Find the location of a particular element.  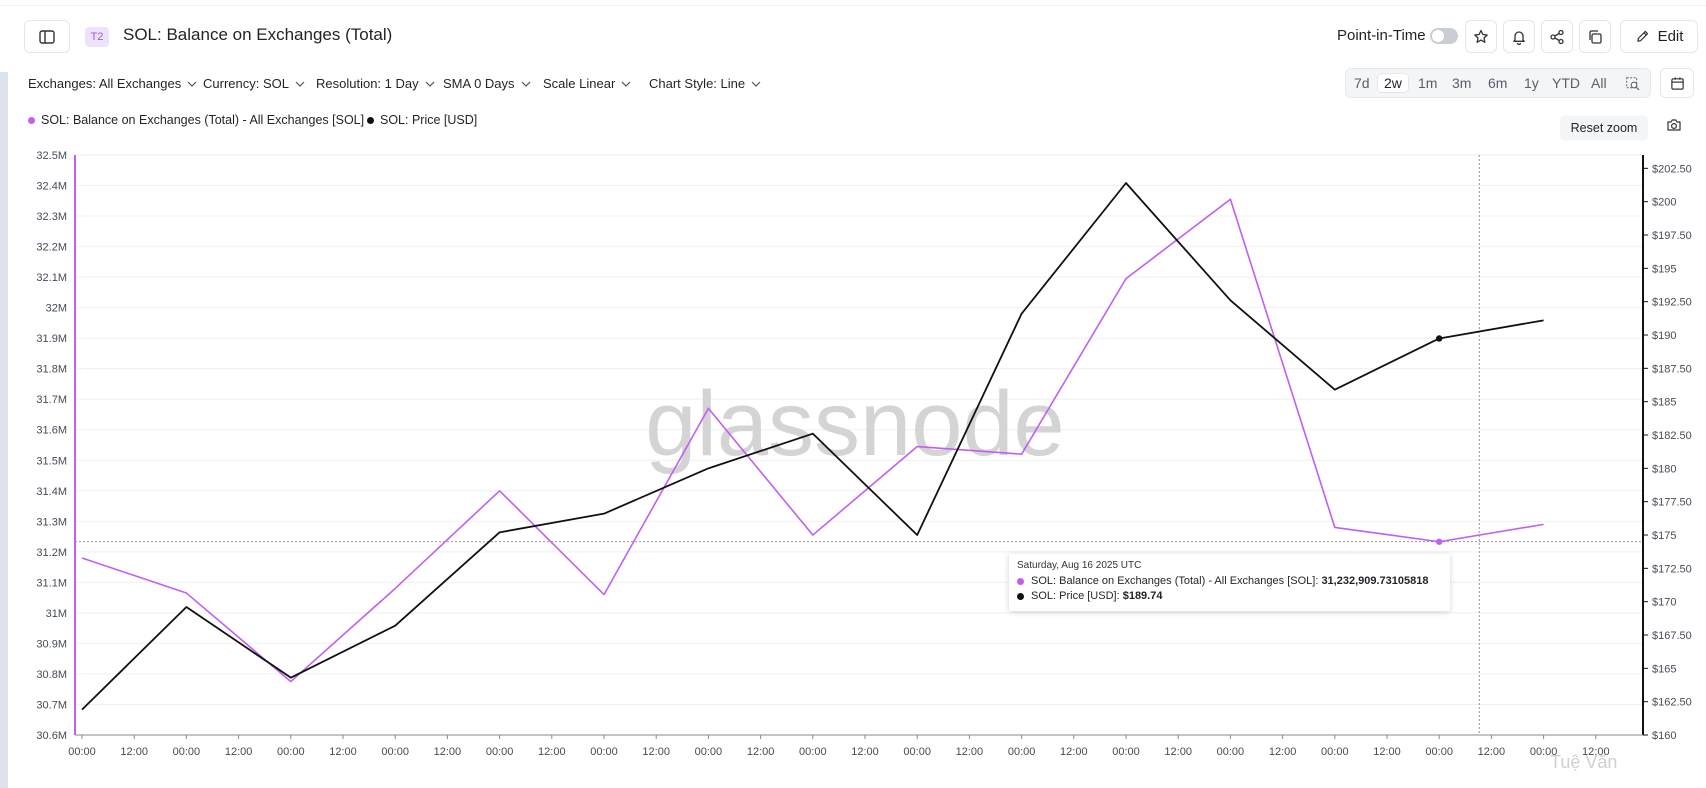

scale-label: Scale Linear is located at coordinates (579, 83).